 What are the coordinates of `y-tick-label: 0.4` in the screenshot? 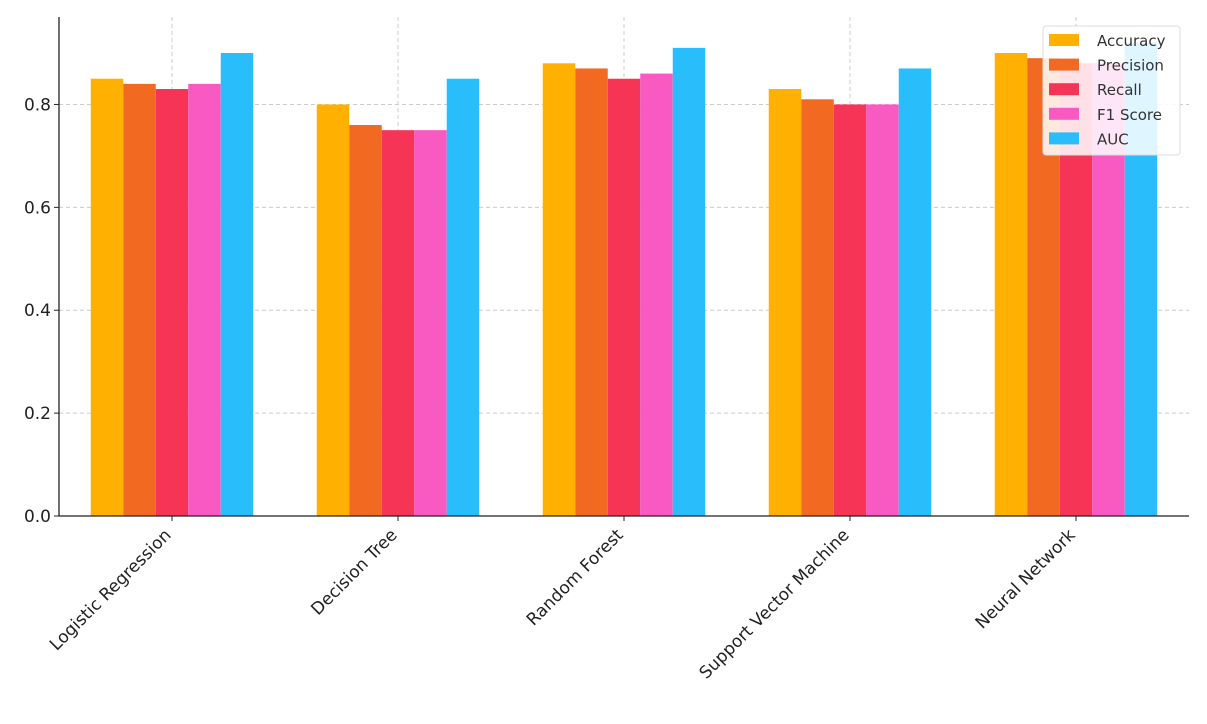 It's located at (37, 311).